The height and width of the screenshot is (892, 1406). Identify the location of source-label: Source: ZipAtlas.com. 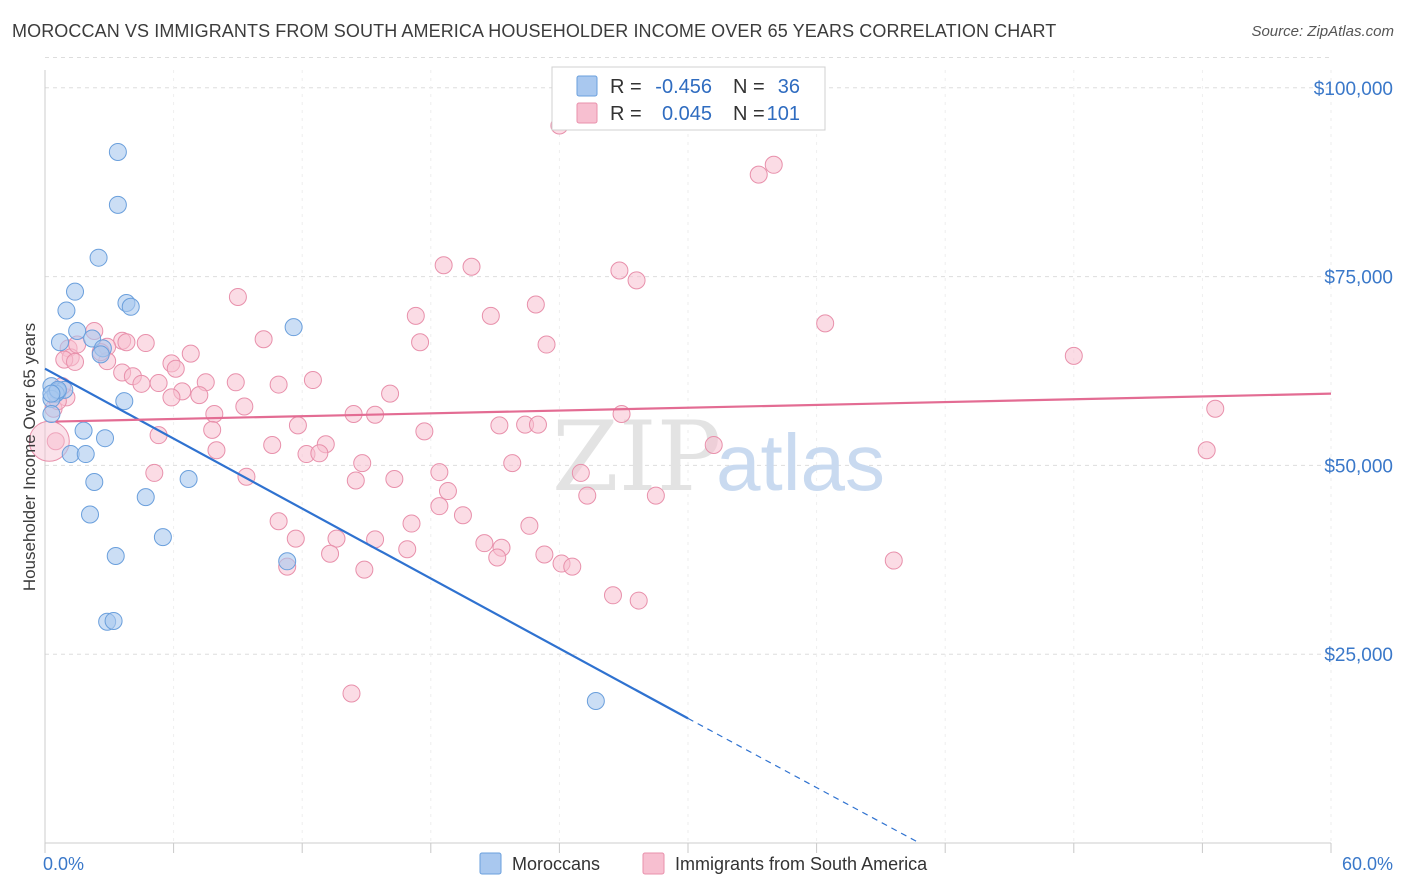
(1322, 31).